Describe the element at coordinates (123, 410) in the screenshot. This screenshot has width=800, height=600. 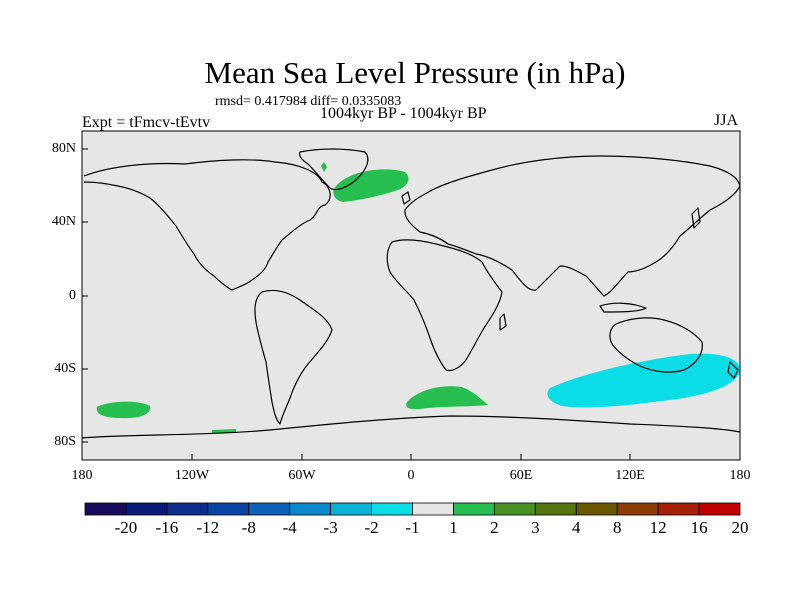
I see `anomaly-south-pacific` at that location.